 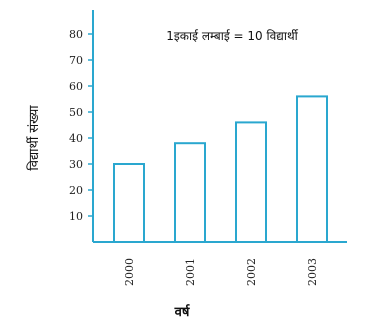 I want to click on y-axis-ticks: 10 20 30 40 50 60 70 80, so click(x=81, y=125).